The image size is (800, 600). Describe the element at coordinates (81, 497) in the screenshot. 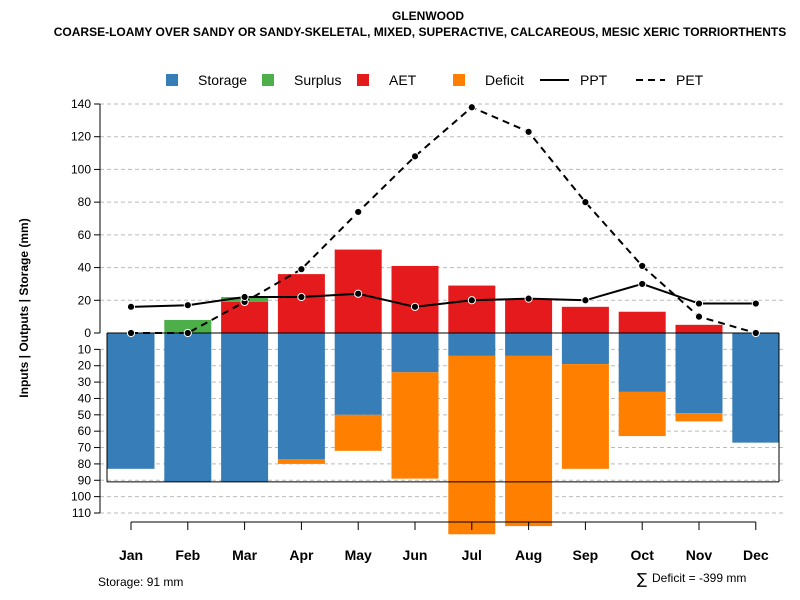

I see `y-tick-label: 100` at that location.